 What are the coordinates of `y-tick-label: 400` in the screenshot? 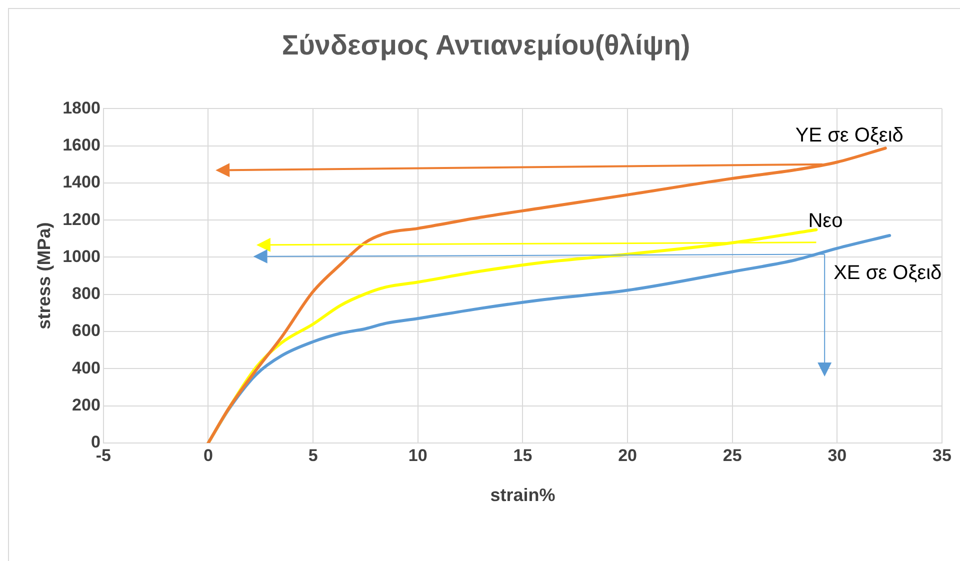 It's located at (86, 368).